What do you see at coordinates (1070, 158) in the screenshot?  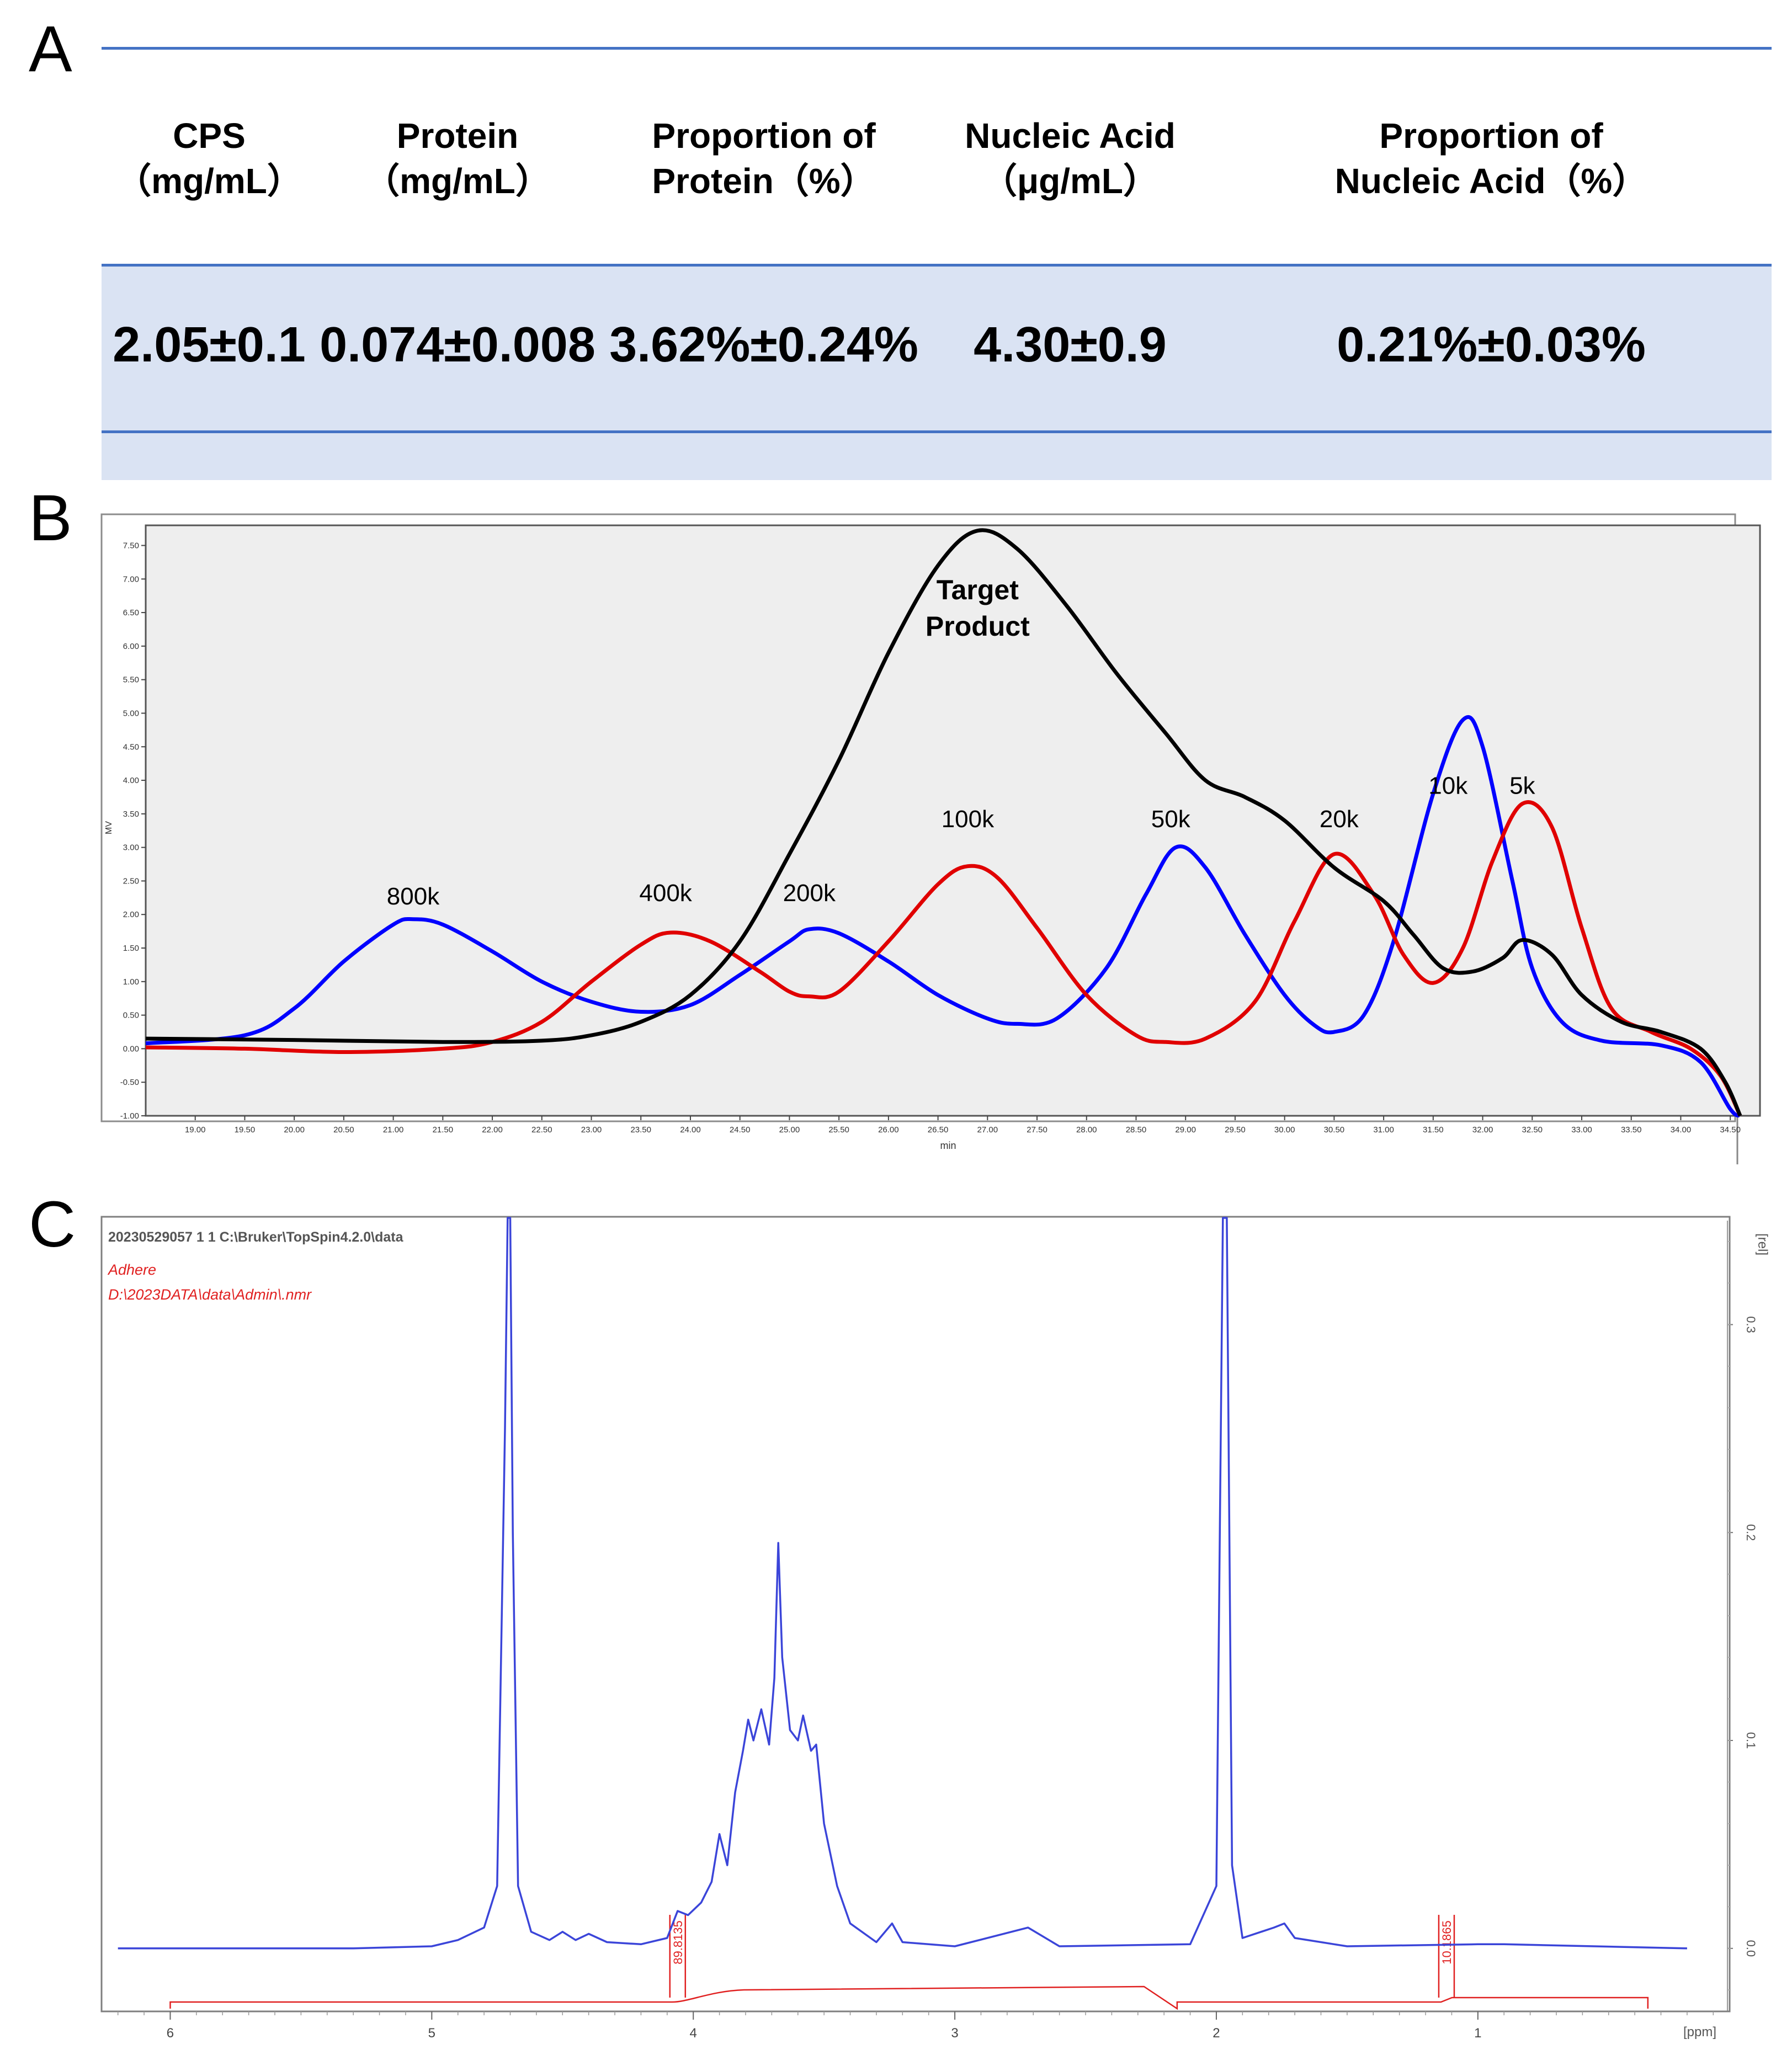 I see `header-nucleic-acid: Nucleic Acid （μg/mL）` at bounding box center [1070, 158].